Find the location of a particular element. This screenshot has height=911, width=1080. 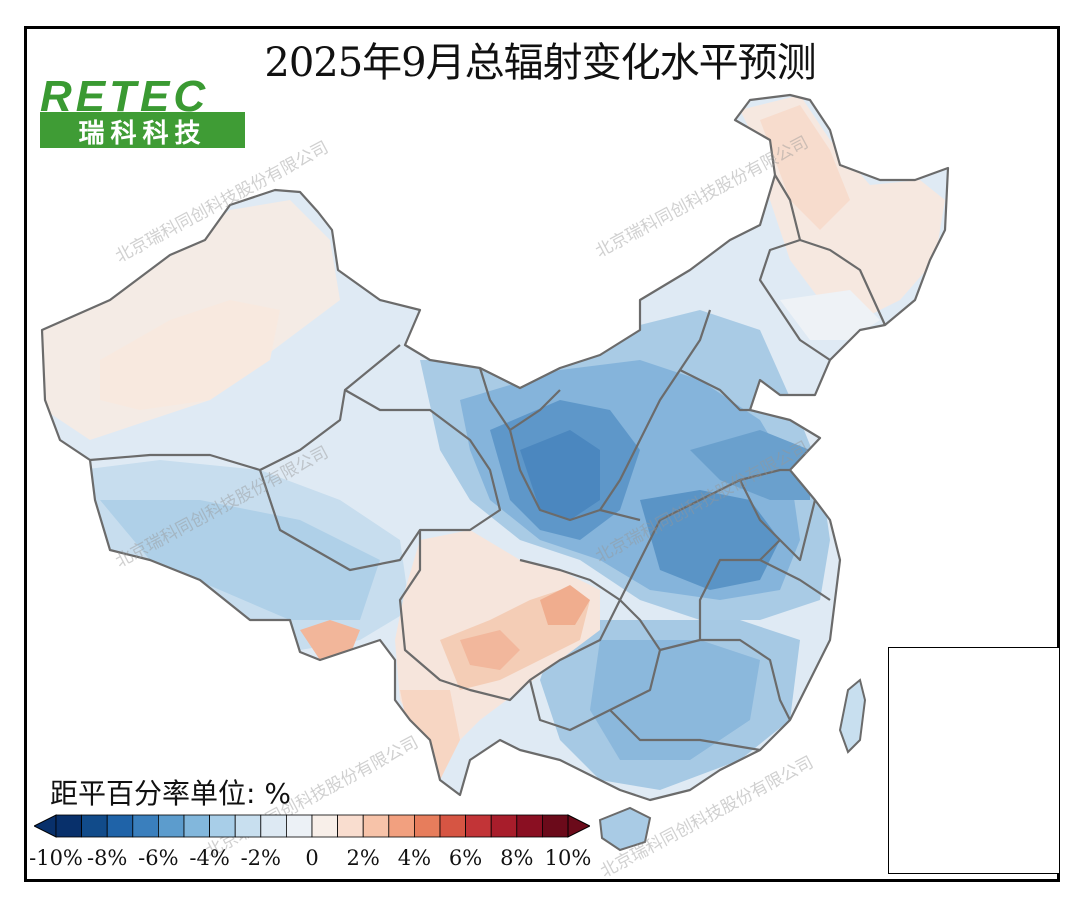

legend-tick-label: 0 is located at coordinates (312, 858).